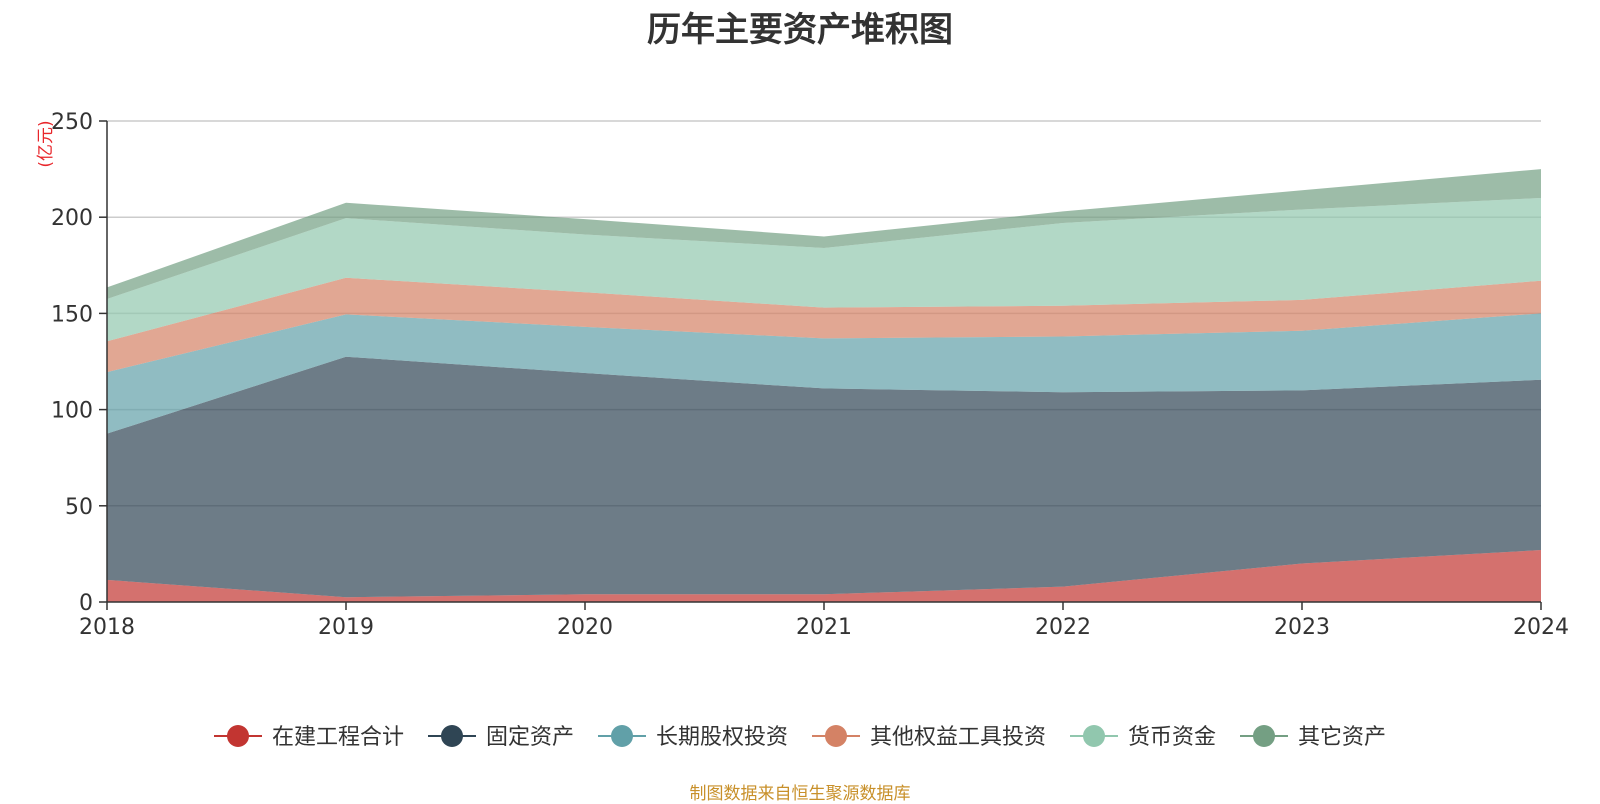  I want to click on x-tick-label: 2022, so click(1063, 627).